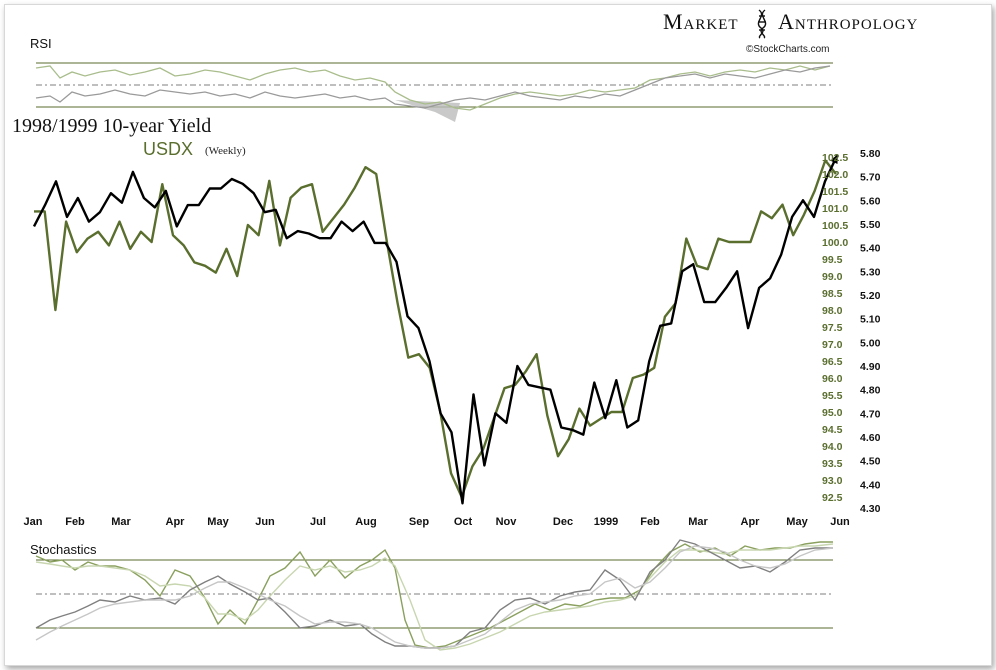 This screenshot has width=996, height=670. What do you see at coordinates (870, 391) in the screenshot?
I see `yield-tick-label: 4.80` at bounding box center [870, 391].